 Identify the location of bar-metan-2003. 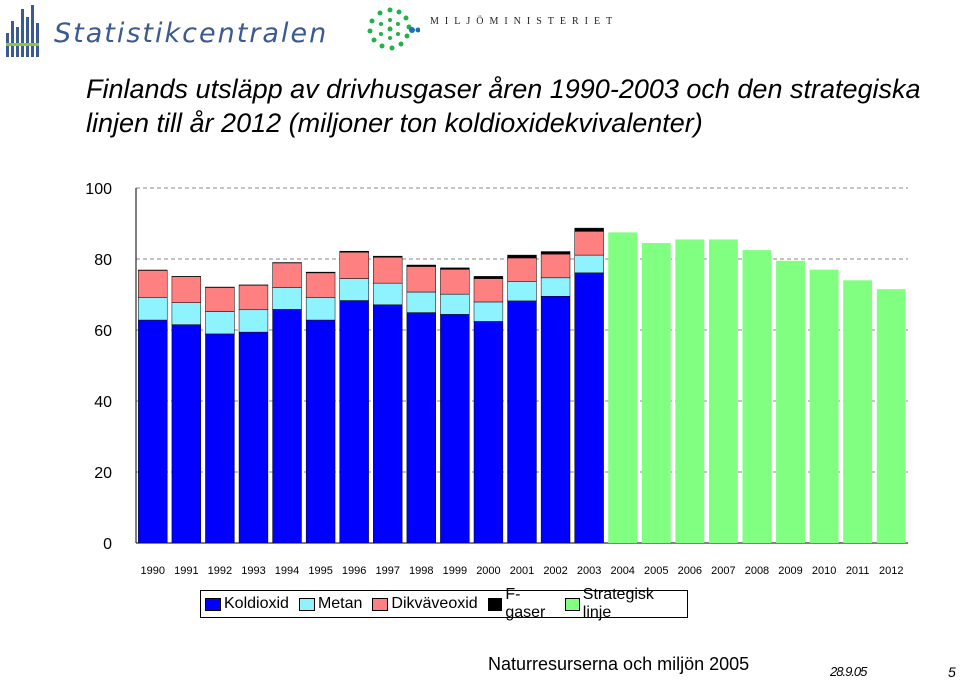
(589, 264).